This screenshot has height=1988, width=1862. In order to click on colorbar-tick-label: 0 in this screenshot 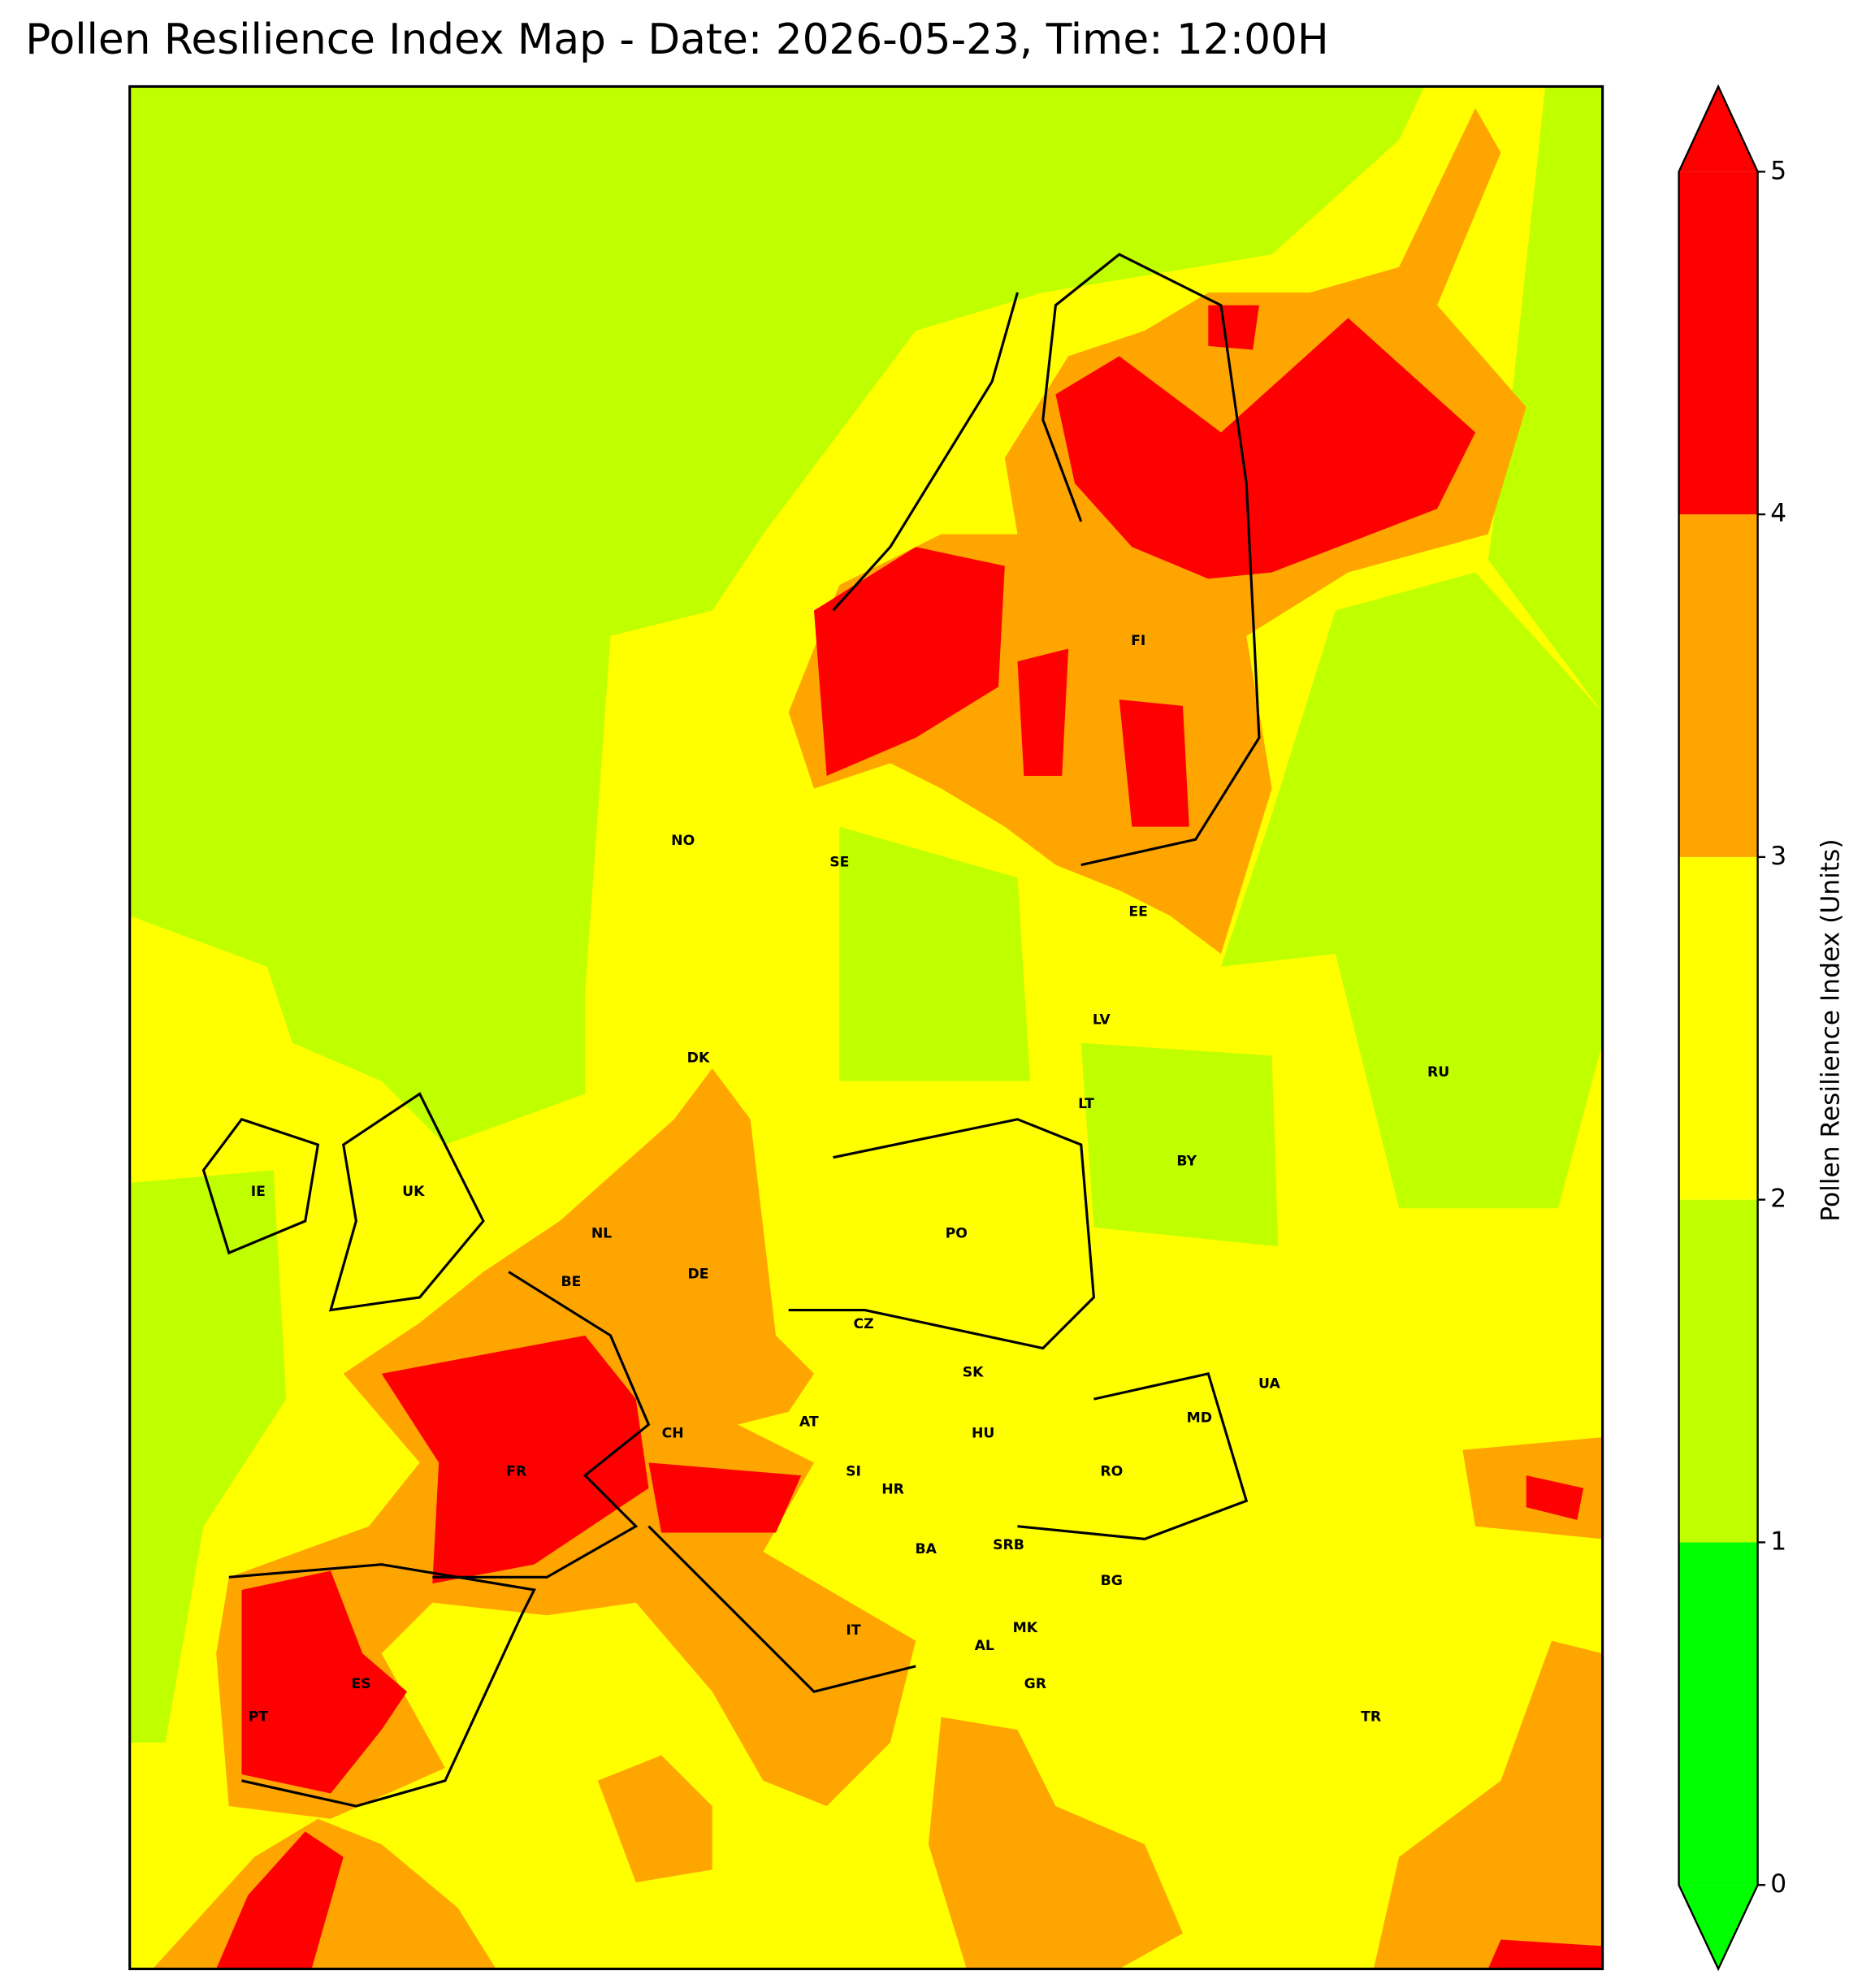, I will do `click(1778, 1884)`.